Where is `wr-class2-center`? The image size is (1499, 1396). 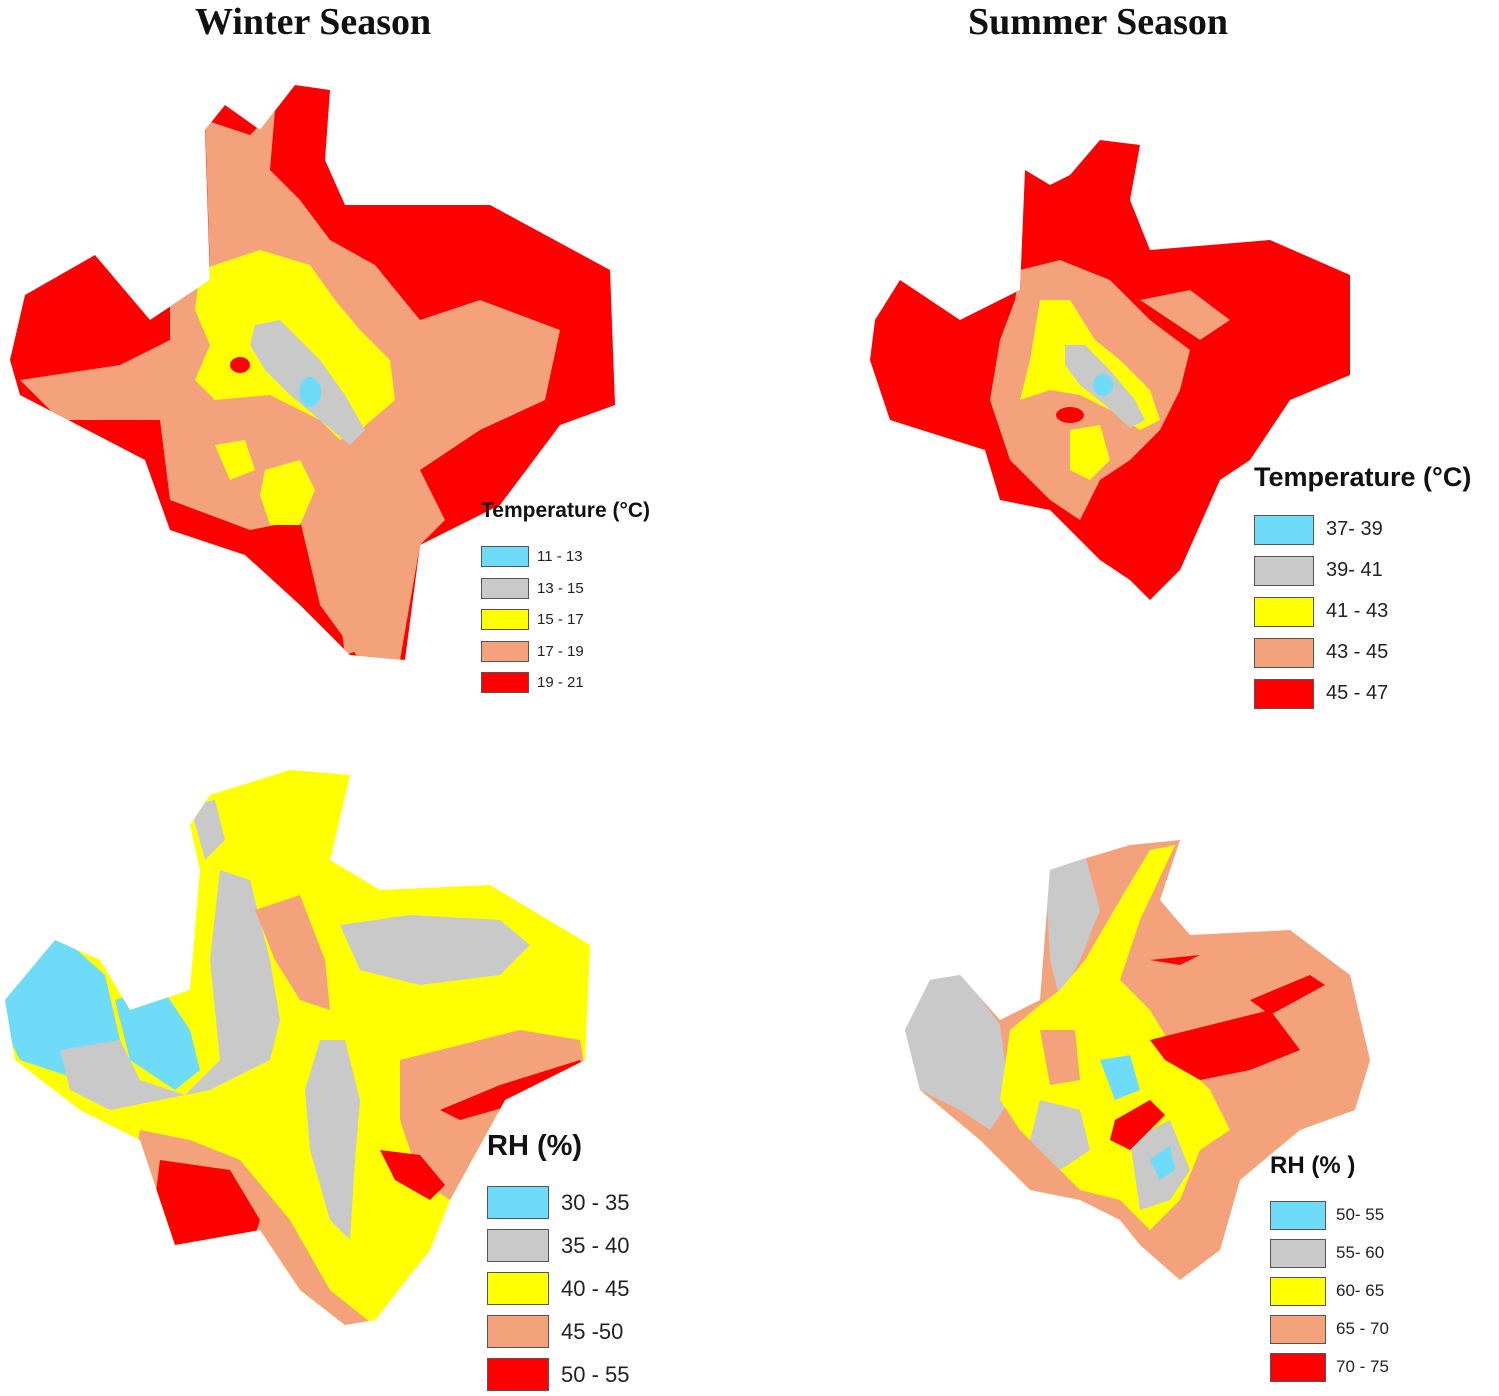 wr-class2-center is located at coordinates (332, 1140).